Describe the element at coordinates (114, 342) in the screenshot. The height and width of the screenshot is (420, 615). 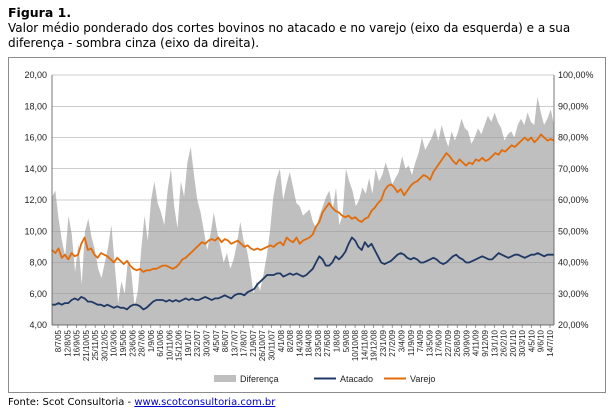
I see `x-tick-label: 10/3/06` at that location.